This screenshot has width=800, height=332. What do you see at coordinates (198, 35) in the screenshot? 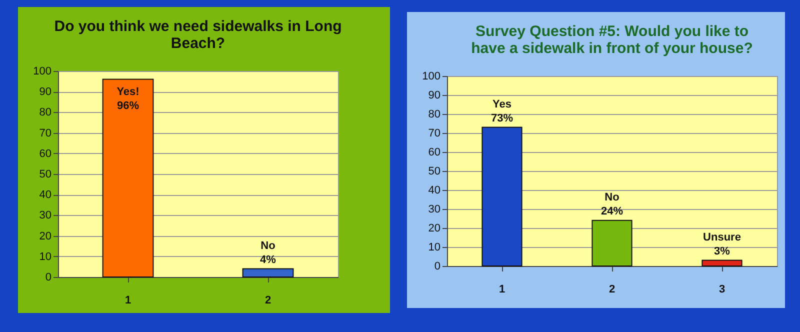
I see `chart-title: Do you think we need sidewalks in Long Beach?` at bounding box center [198, 35].